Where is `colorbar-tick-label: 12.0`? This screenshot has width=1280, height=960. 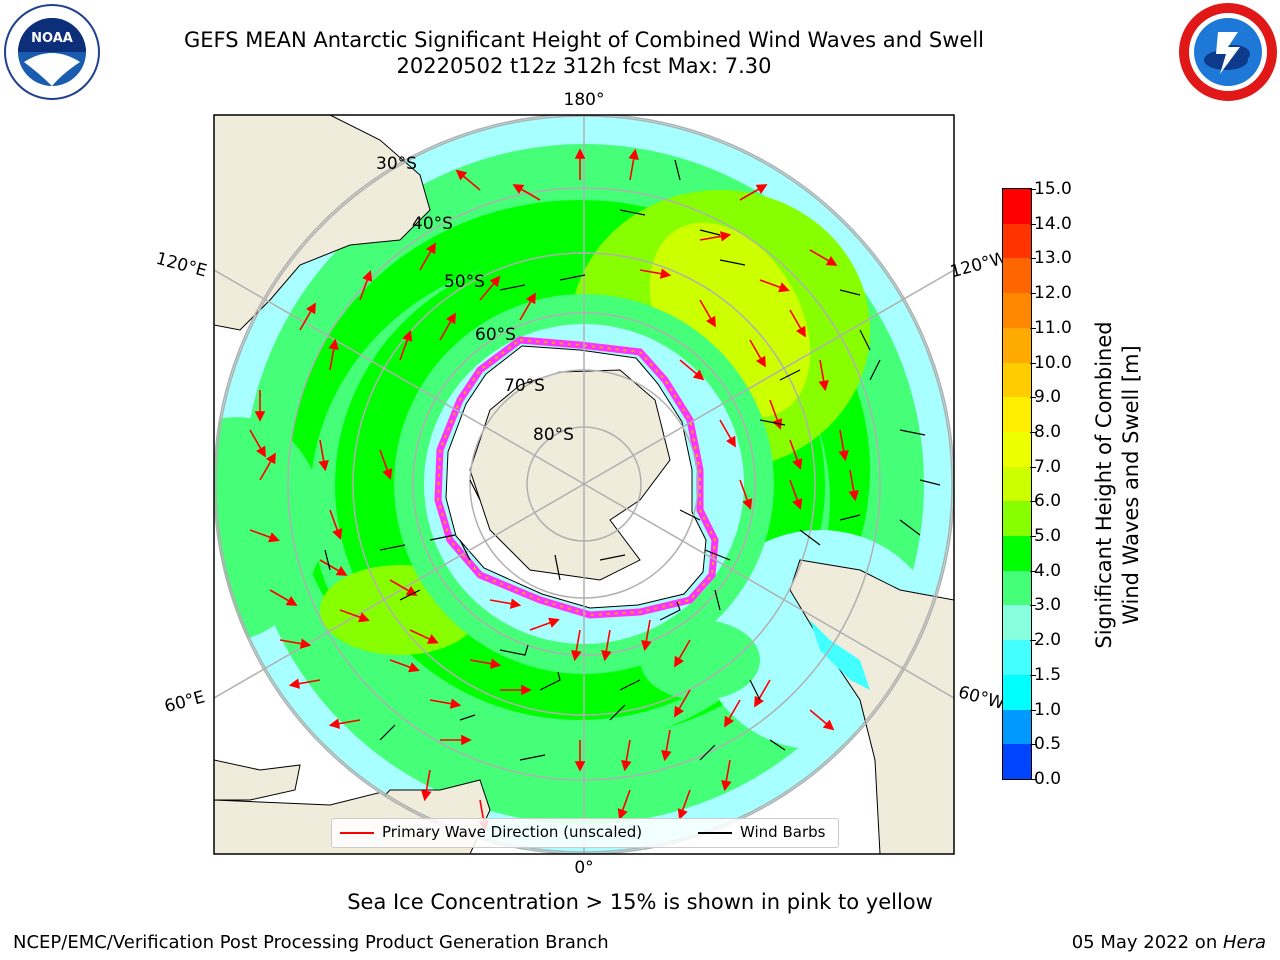 colorbar-tick-label: 12.0 is located at coordinates (1051, 293).